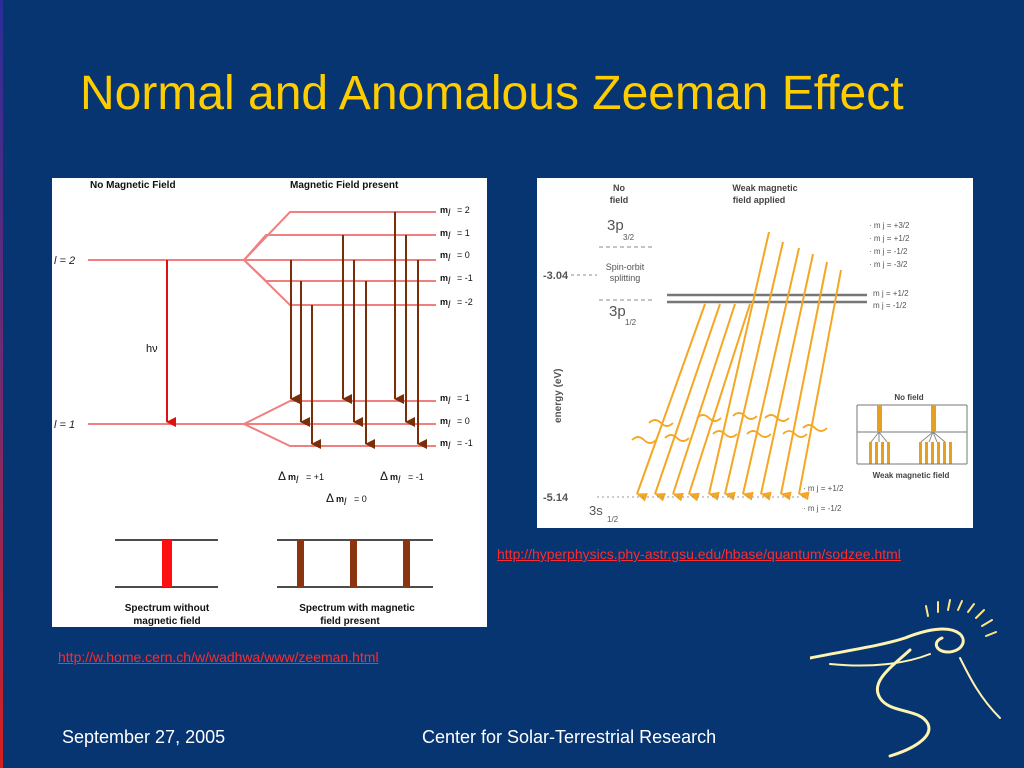 The image size is (1024, 768). I want to click on svg-text: = +1, so click(315, 477).